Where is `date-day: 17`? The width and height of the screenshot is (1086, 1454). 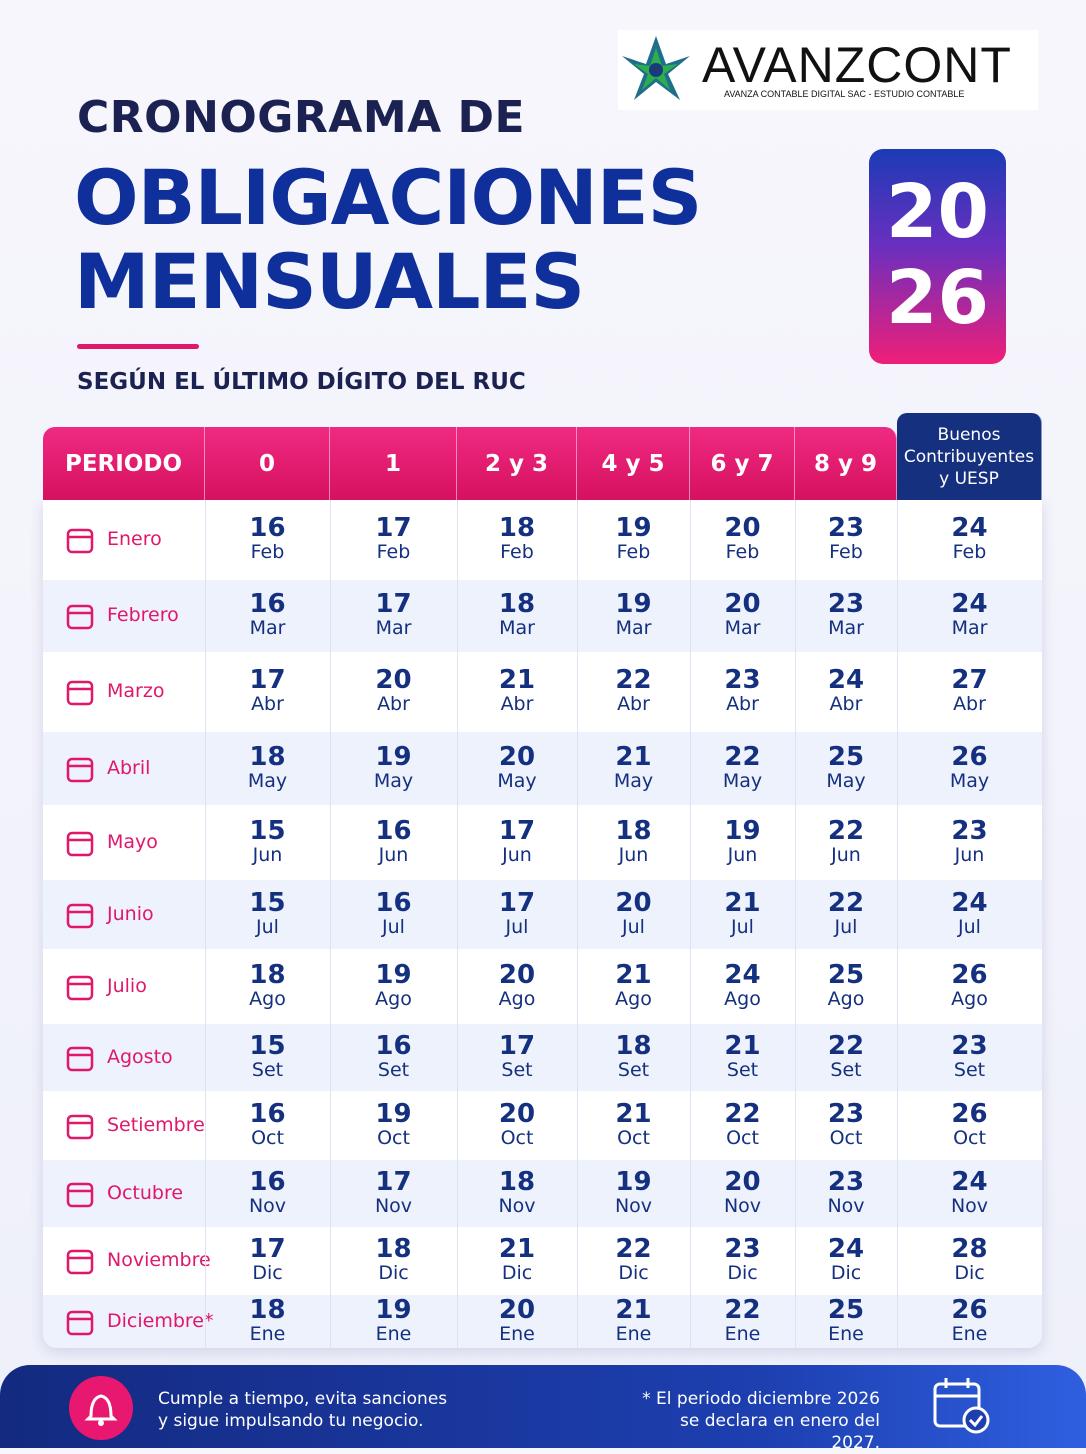 date-day: 17 is located at coordinates (267, 680).